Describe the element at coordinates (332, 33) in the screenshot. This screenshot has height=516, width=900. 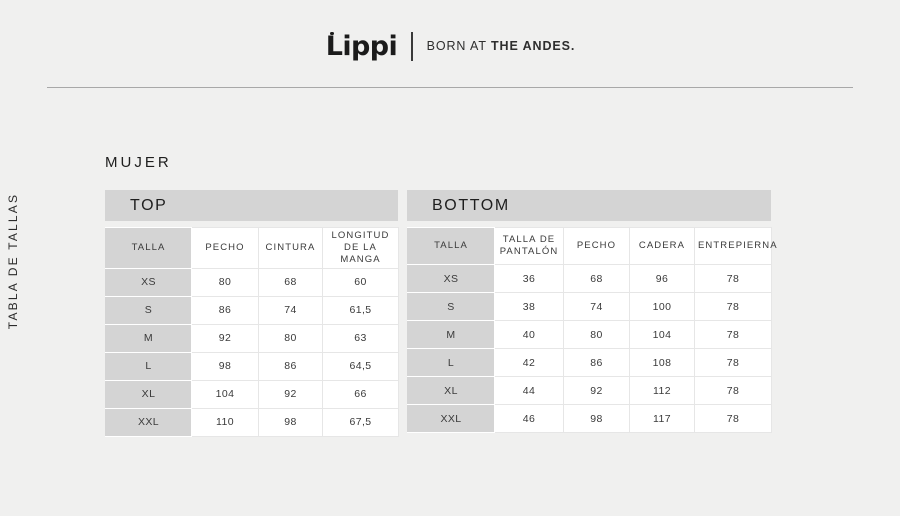
I see `logo-dot-icon` at that location.